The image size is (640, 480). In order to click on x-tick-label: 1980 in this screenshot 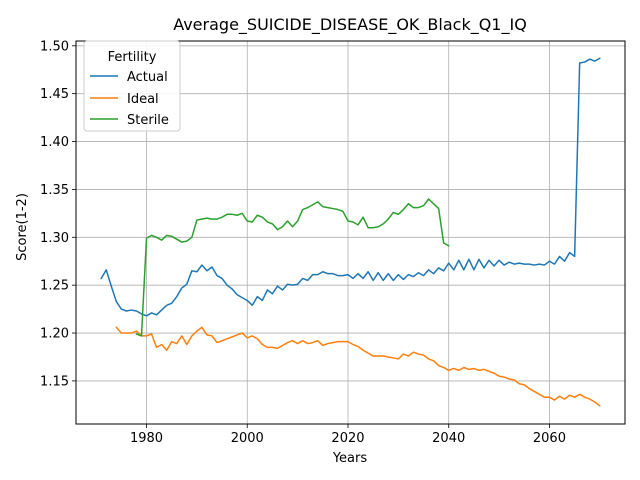, I will do `click(146, 438)`.